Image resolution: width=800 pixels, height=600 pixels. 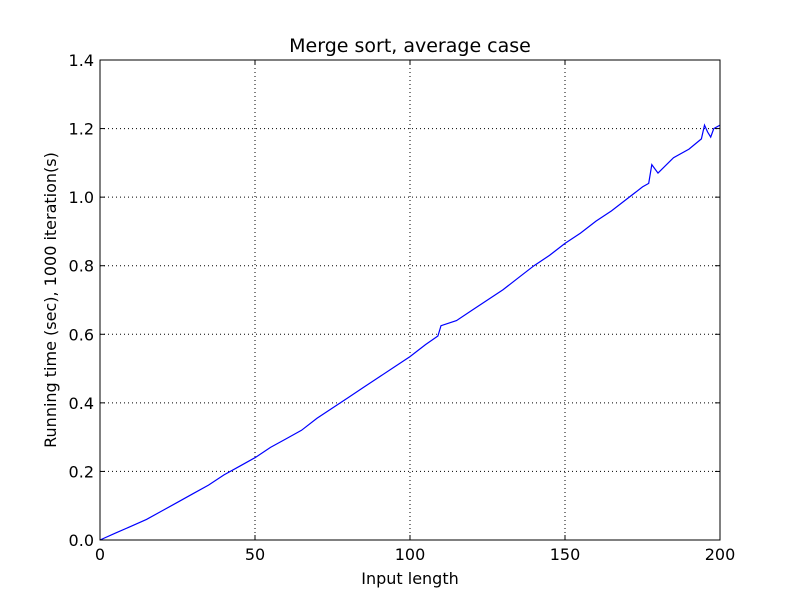 I want to click on x-axis-label: Input length, so click(x=410, y=578).